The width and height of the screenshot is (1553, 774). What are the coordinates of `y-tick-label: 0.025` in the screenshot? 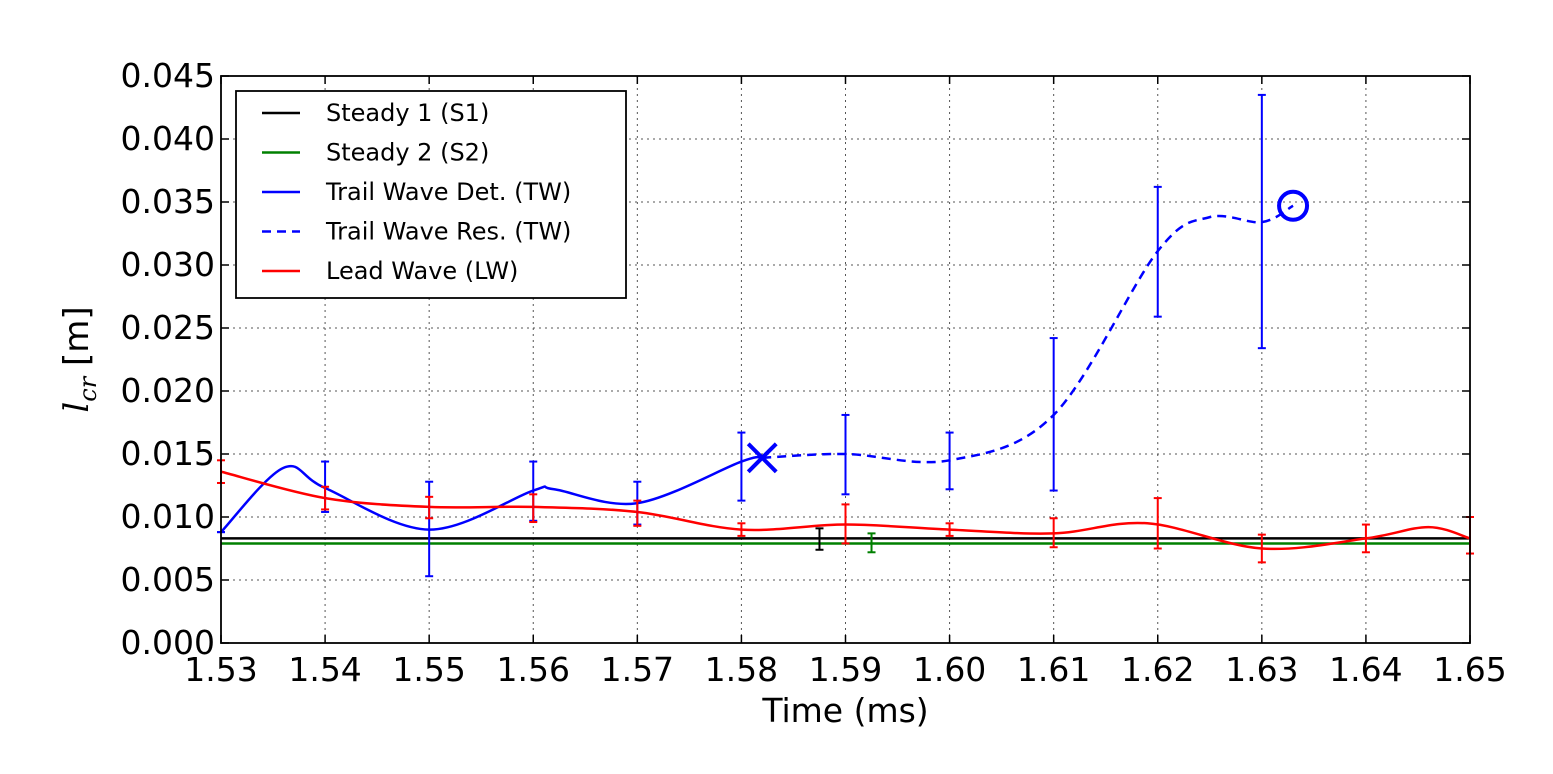 It's located at (168, 327).